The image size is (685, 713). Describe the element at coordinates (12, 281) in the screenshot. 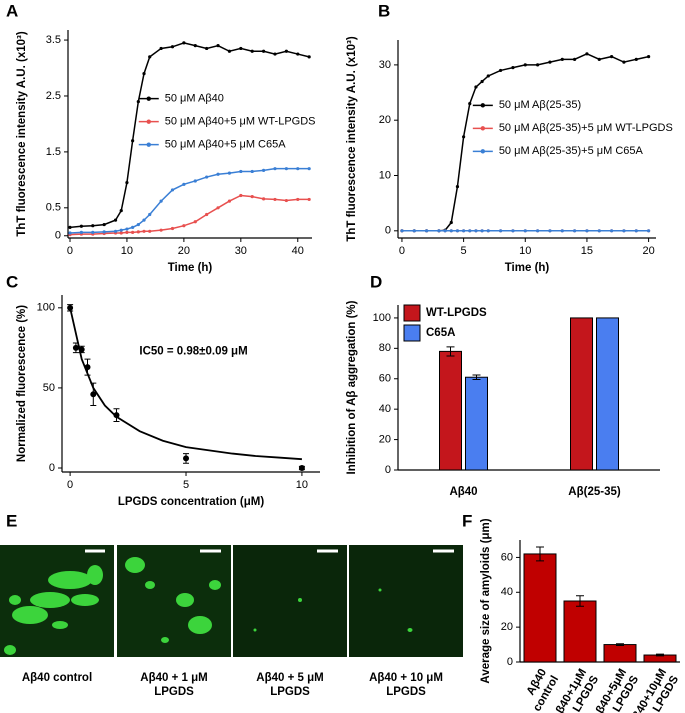

I see `panel-letter: C` at that location.